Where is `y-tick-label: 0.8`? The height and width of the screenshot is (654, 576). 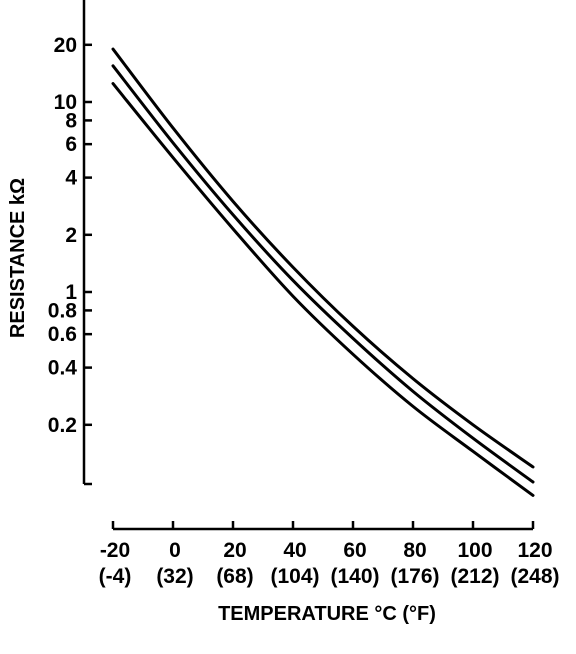 y-tick-label: 0.8 is located at coordinates (63, 310).